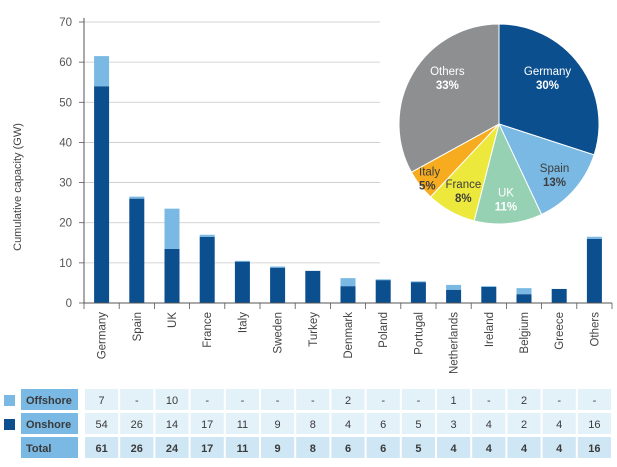 This screenshot has height=467, width=617. Describe the element at coordinates (48, 425) in the screenshot. I see `table-row-label-onshore: Onshore` at that location.